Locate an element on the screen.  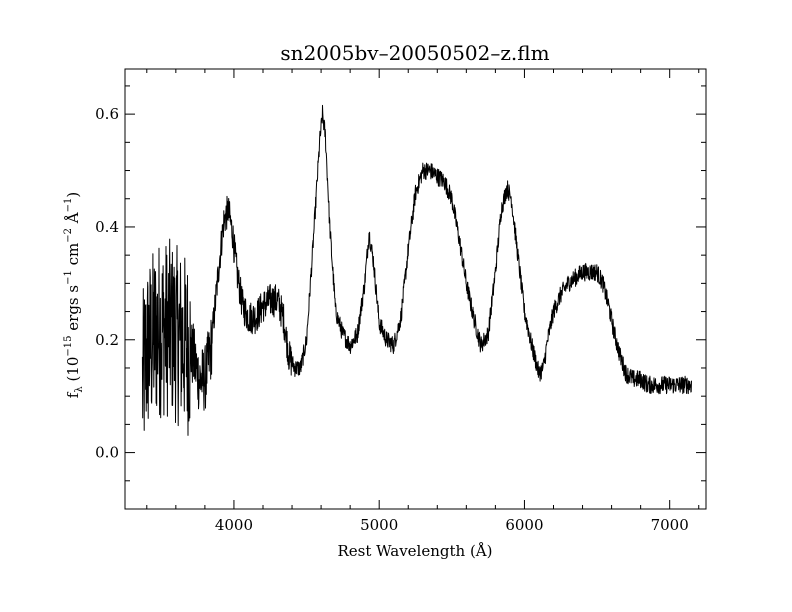
chart-title: sn2005bv–20050502–z.flm is located at coordinates (414, 53).